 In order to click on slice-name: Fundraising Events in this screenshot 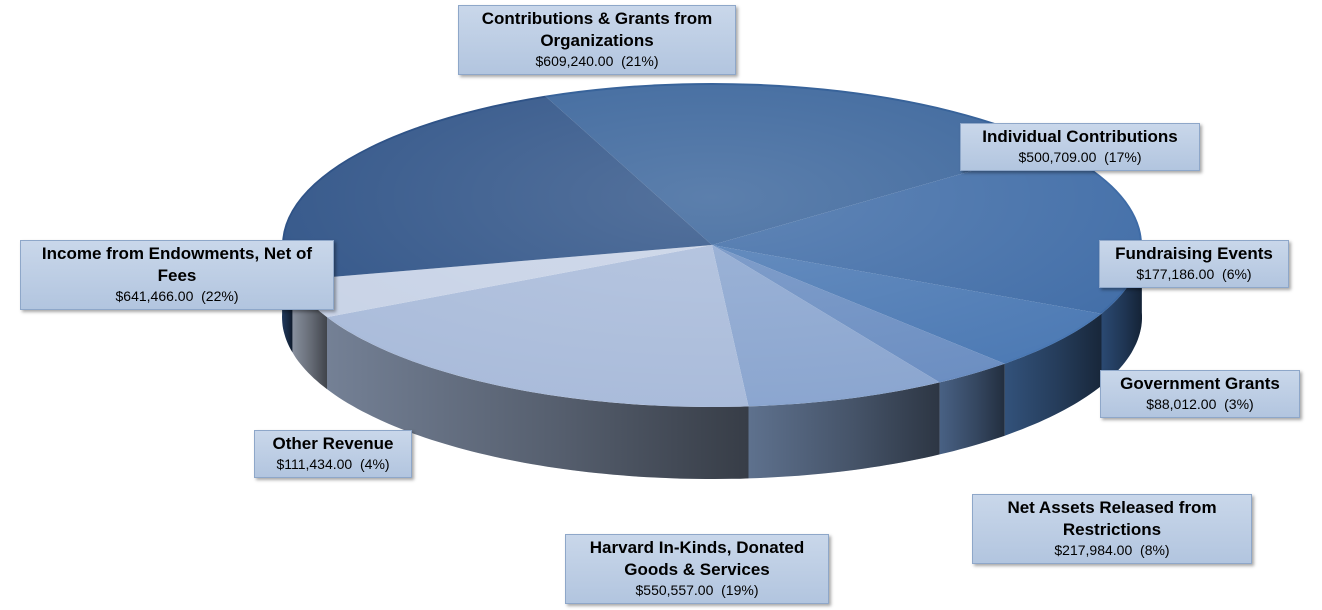, I will do `click(1194, 253)`.